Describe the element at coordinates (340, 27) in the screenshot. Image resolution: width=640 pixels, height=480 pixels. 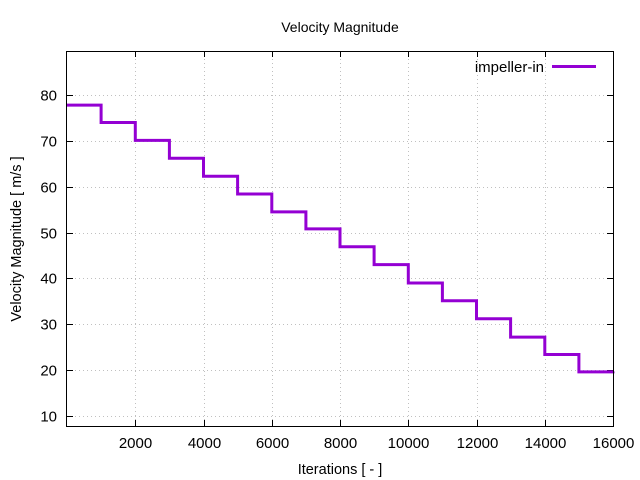
I see `chart-title: Velocity Magnitude` at that location.